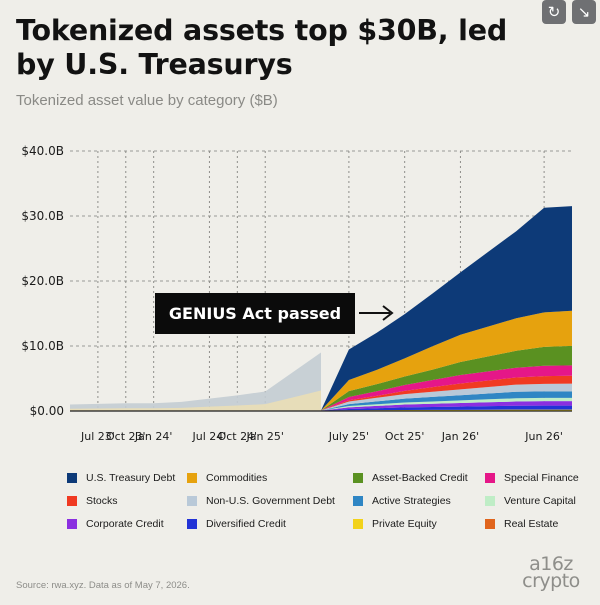 The image size is (600, 605). I want to click on y-tick-label: $0.00, so click(47, 411).